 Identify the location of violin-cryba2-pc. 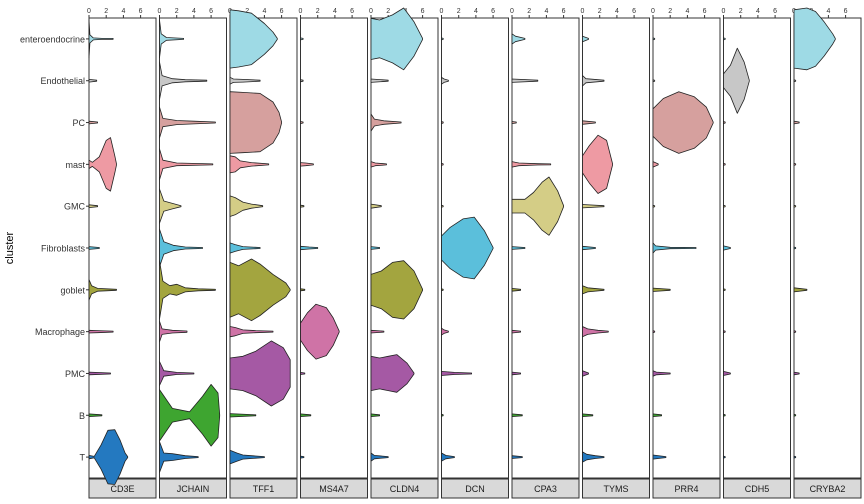
(796, 122).